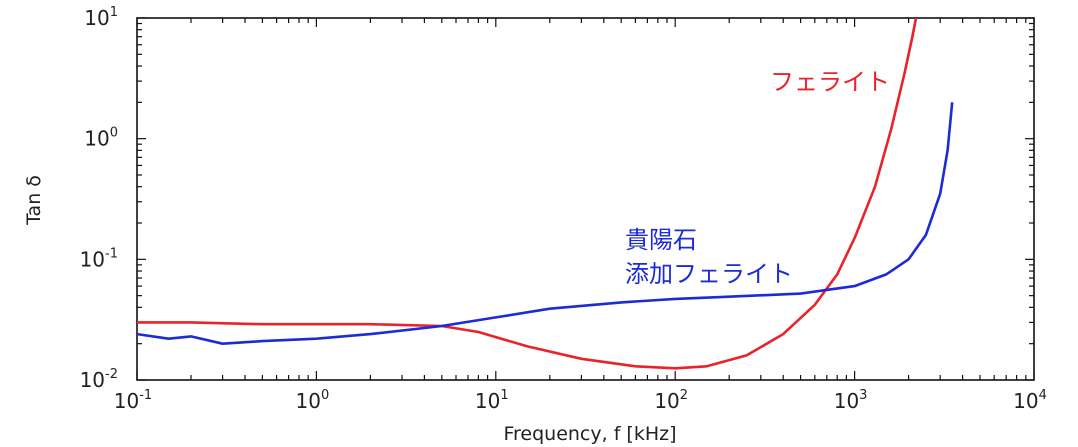  What do you see at coordinates (101, 17) in the screenshot?
I see `y-tick-label: 10¹` at bounding box center [101, 17].